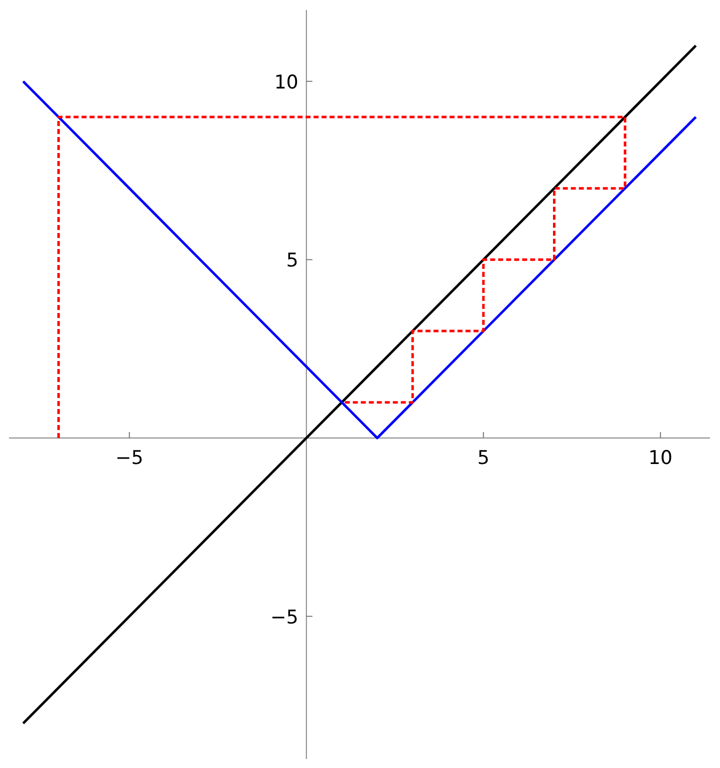 The image size is (720, 768). Describe the element at coordinates (129, 458) in the screenshot. I see `x-tick-label: −5` at that location.